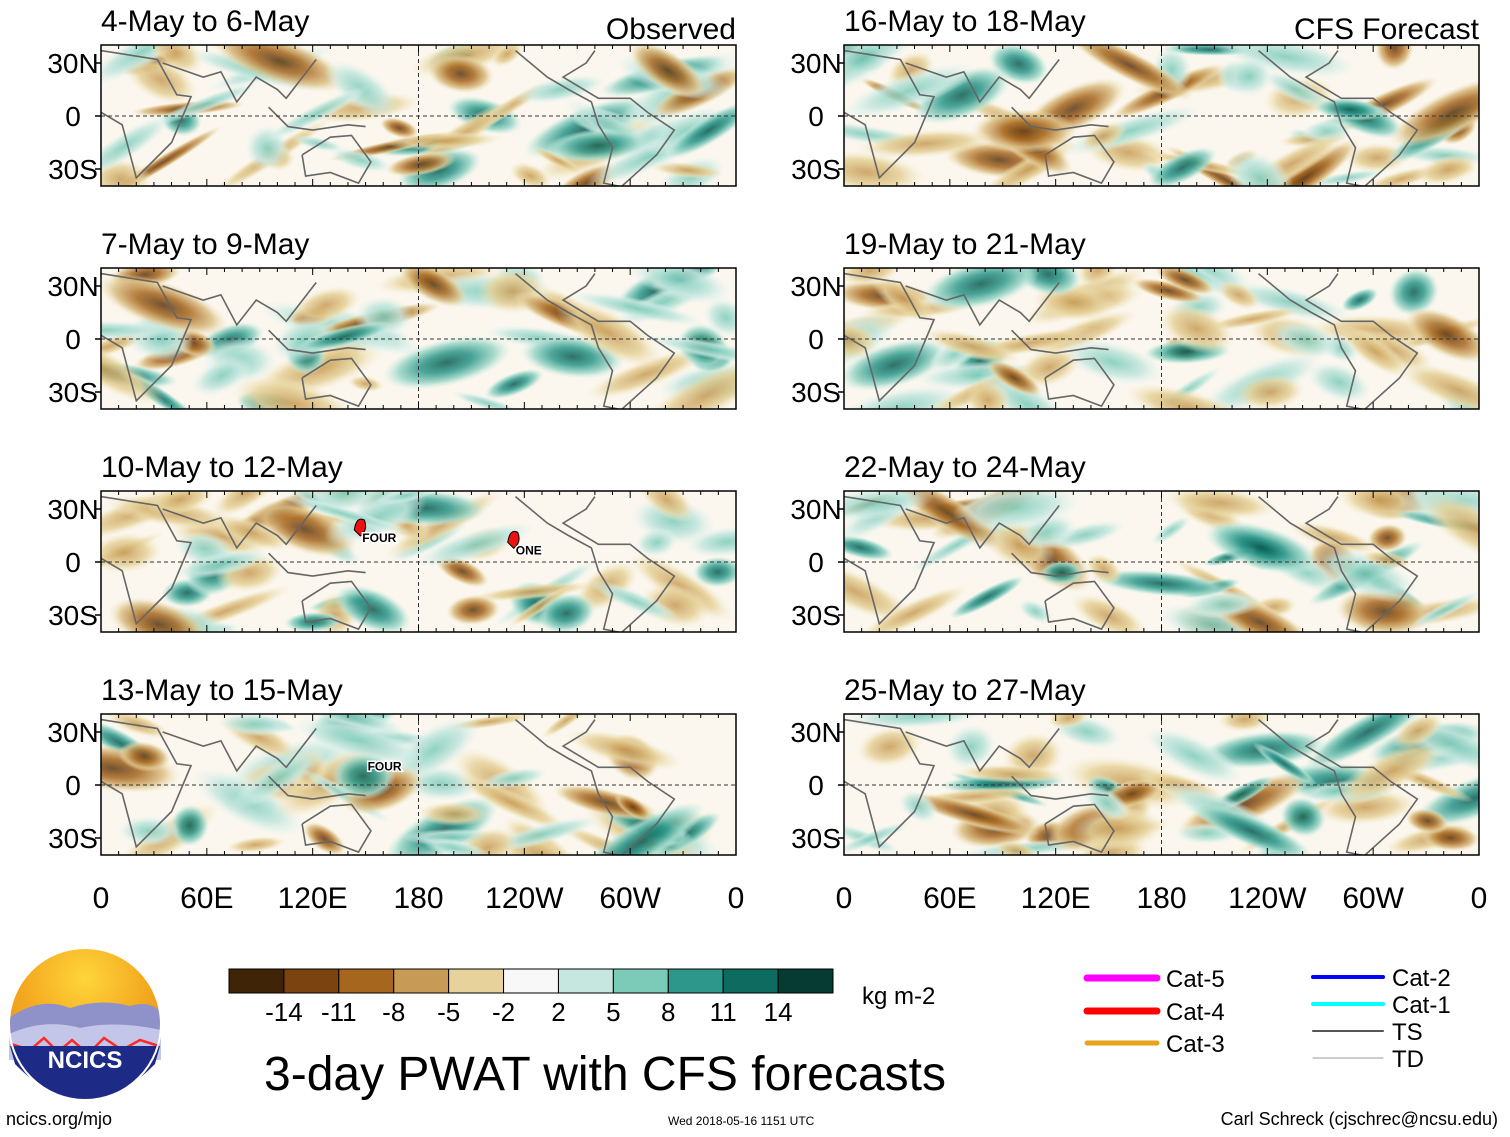 This screenshot has height=1137, width=1510. Describe the element at coordinates (503, 1012) in the screenshot. I see `colorbar-tick-label: -2` at that location.